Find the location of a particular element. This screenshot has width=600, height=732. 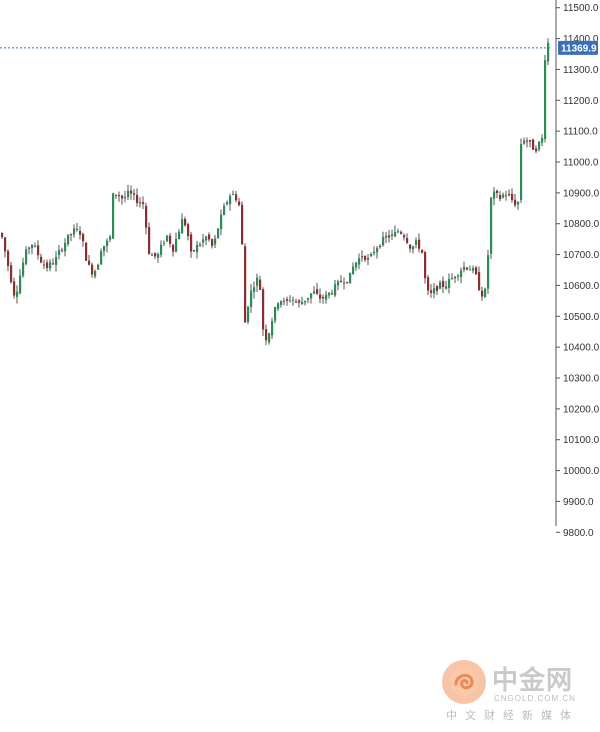

y-tick-label: 11300.0 is located at coordinates (581, 70).